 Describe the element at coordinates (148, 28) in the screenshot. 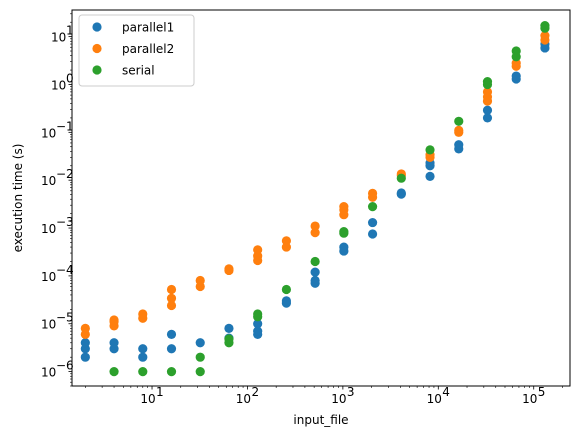

I see `legend-label-parallel1: parallel1` at that location.